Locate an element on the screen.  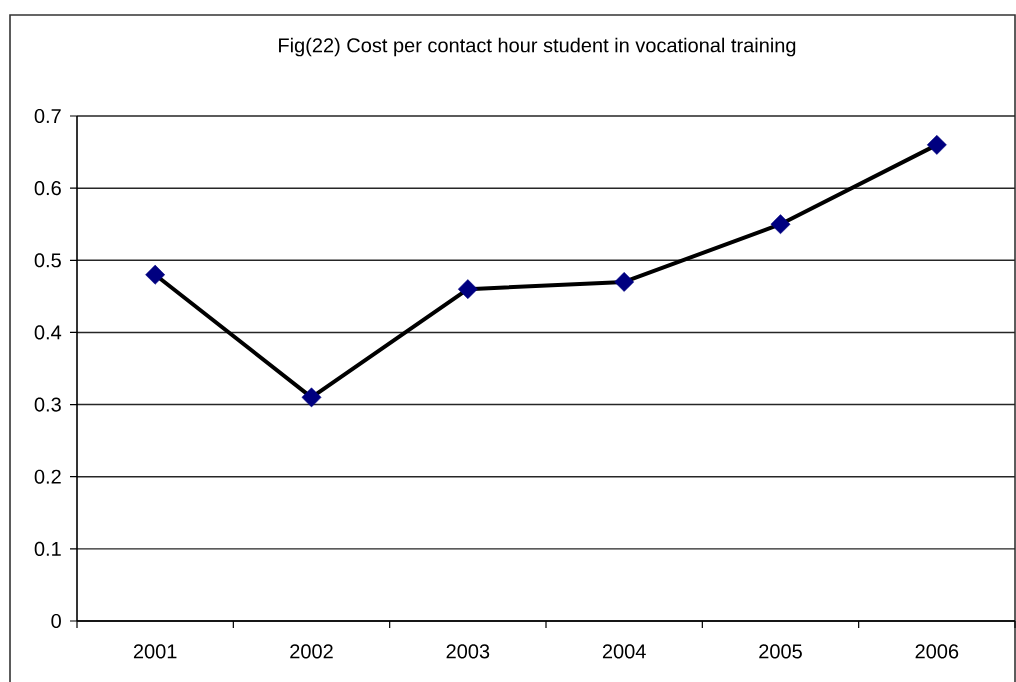
y-tick-label: 0.4 is located at coordinates (48, 332).